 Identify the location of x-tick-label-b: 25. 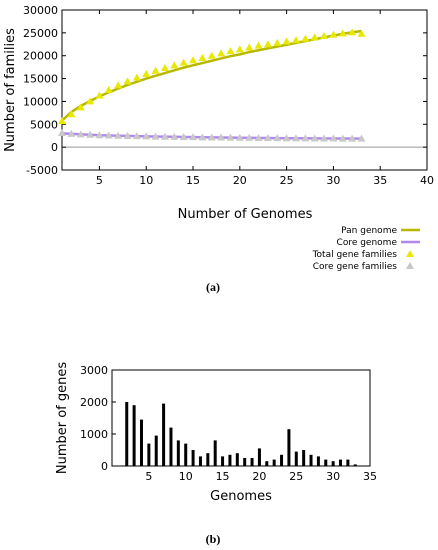
(296, 476).